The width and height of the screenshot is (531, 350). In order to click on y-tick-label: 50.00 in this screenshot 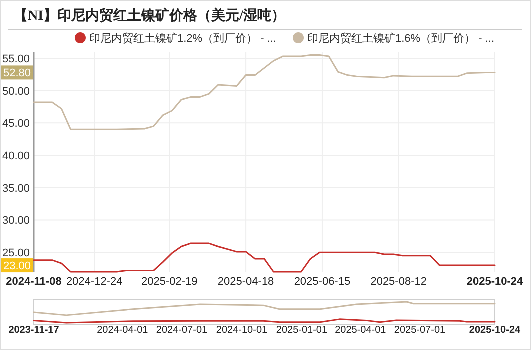, I will do `click(16, 92)`.